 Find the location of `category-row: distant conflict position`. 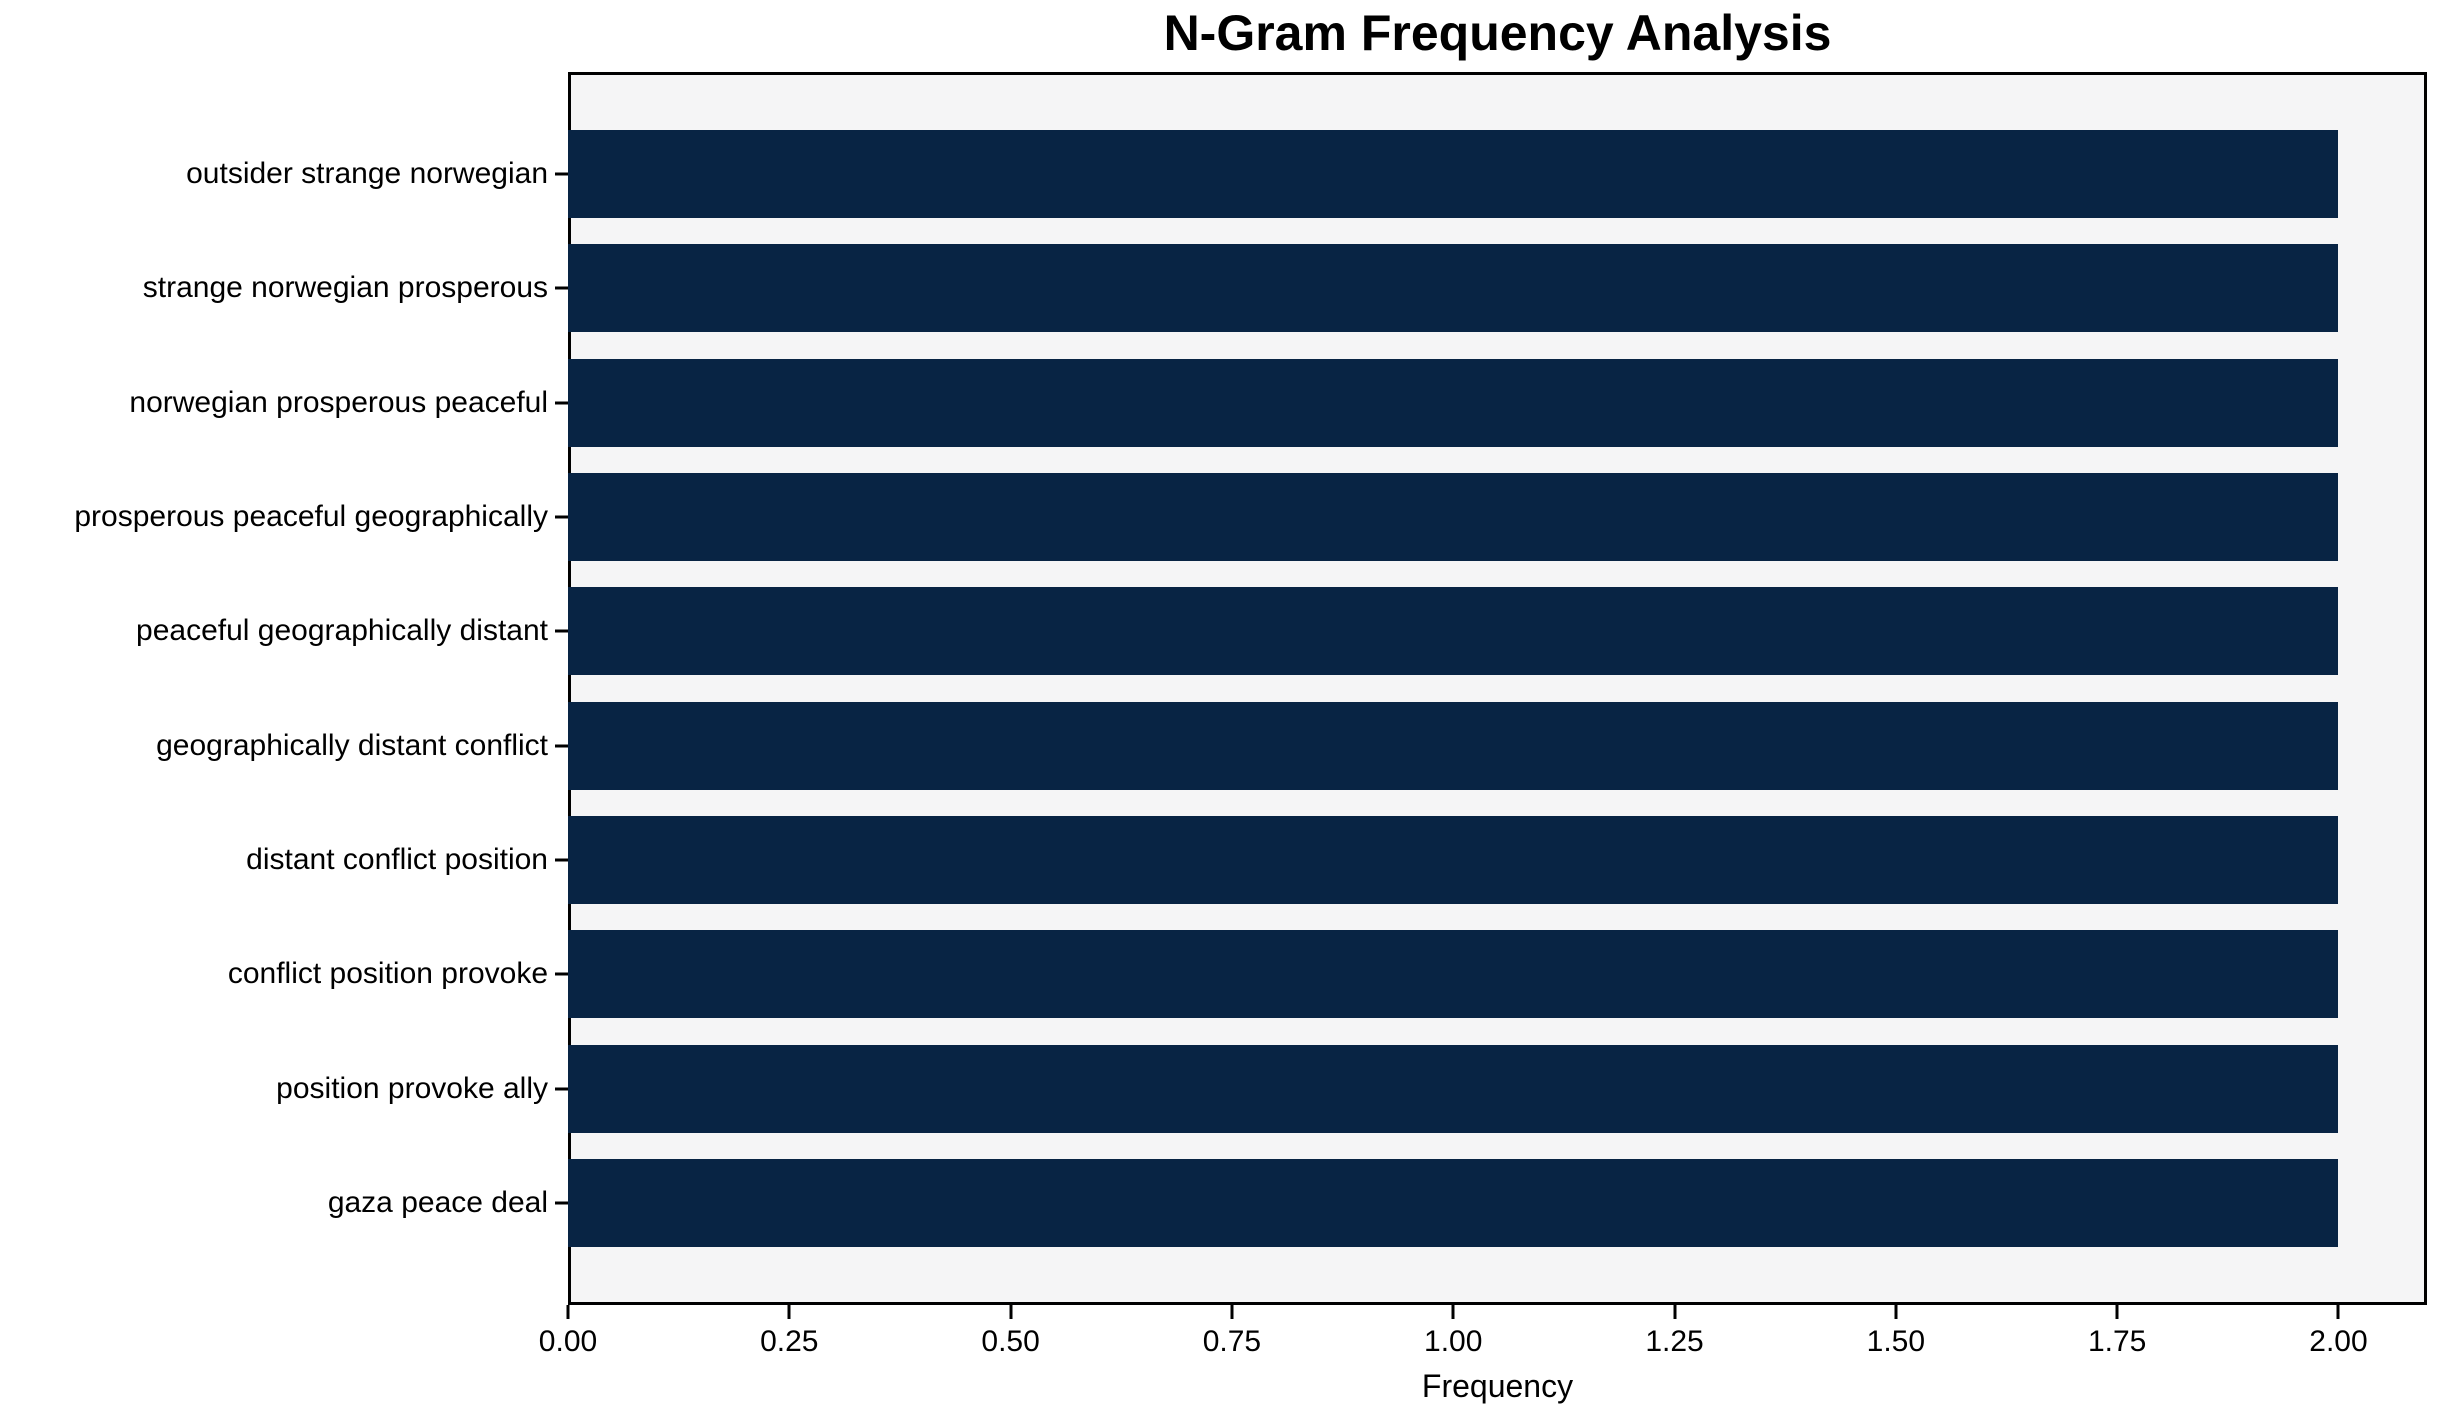

category-row: distant conflict position is located at coordinates (1336, 860).